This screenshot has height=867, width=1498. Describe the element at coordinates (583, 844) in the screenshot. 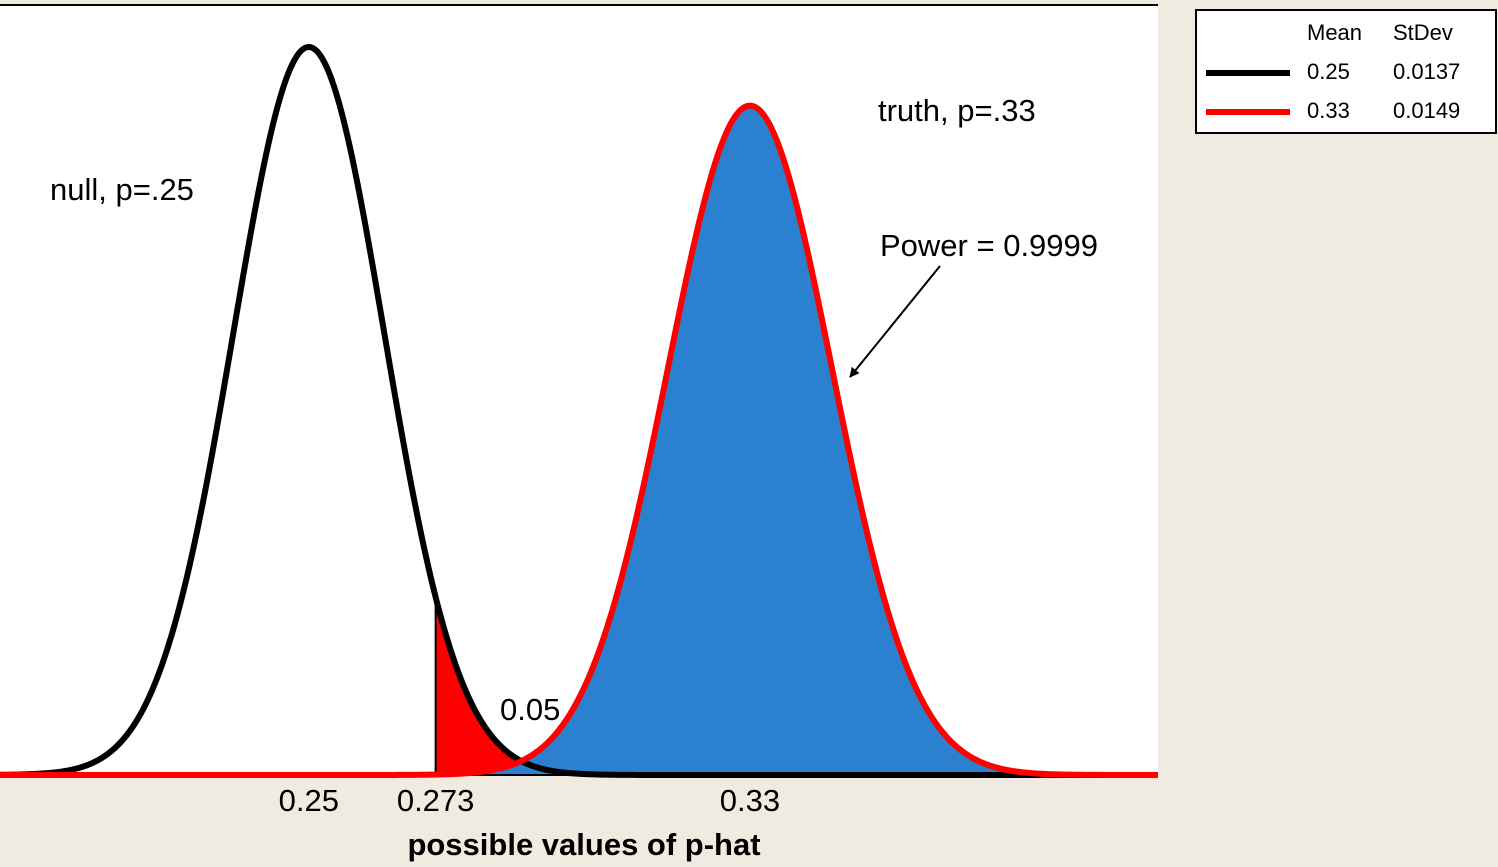

I see `x-axis-label: possible values of p-hat` at that location.